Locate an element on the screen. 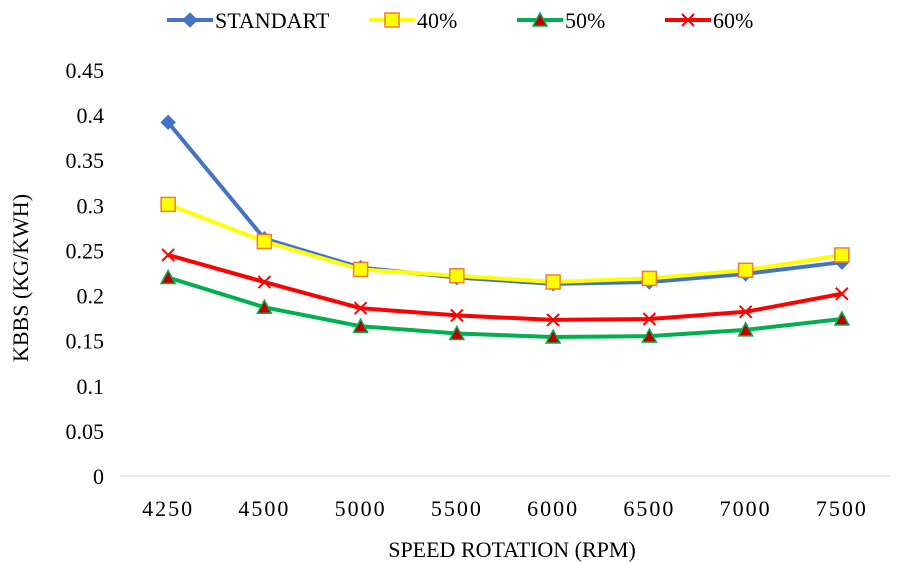 The width and height of the screenshot is (903, 562). y-tick-label: 0.45 is located at coordinates (85, 70).